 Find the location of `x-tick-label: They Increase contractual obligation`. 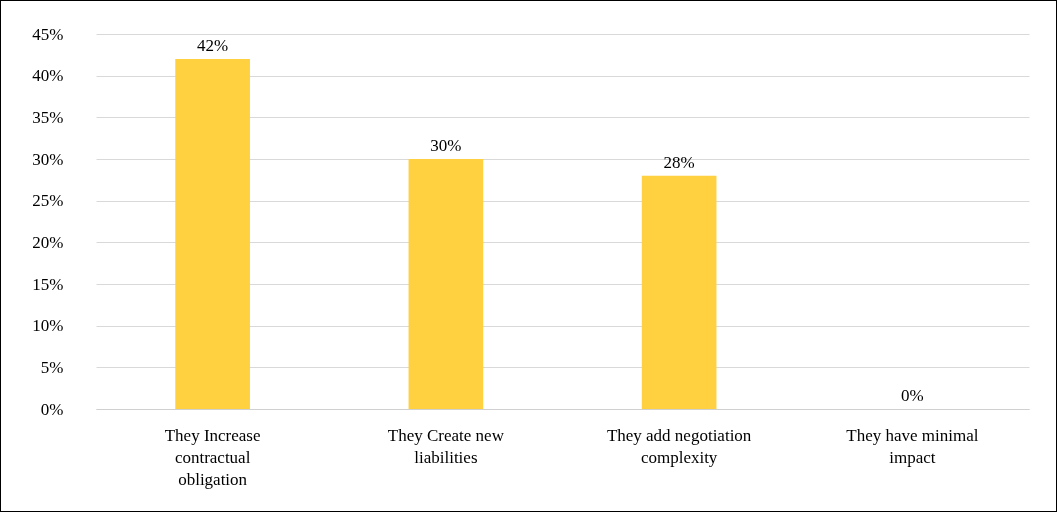

x-tick-label: They Increase contractual obligation is located at coordinates (212, 457).